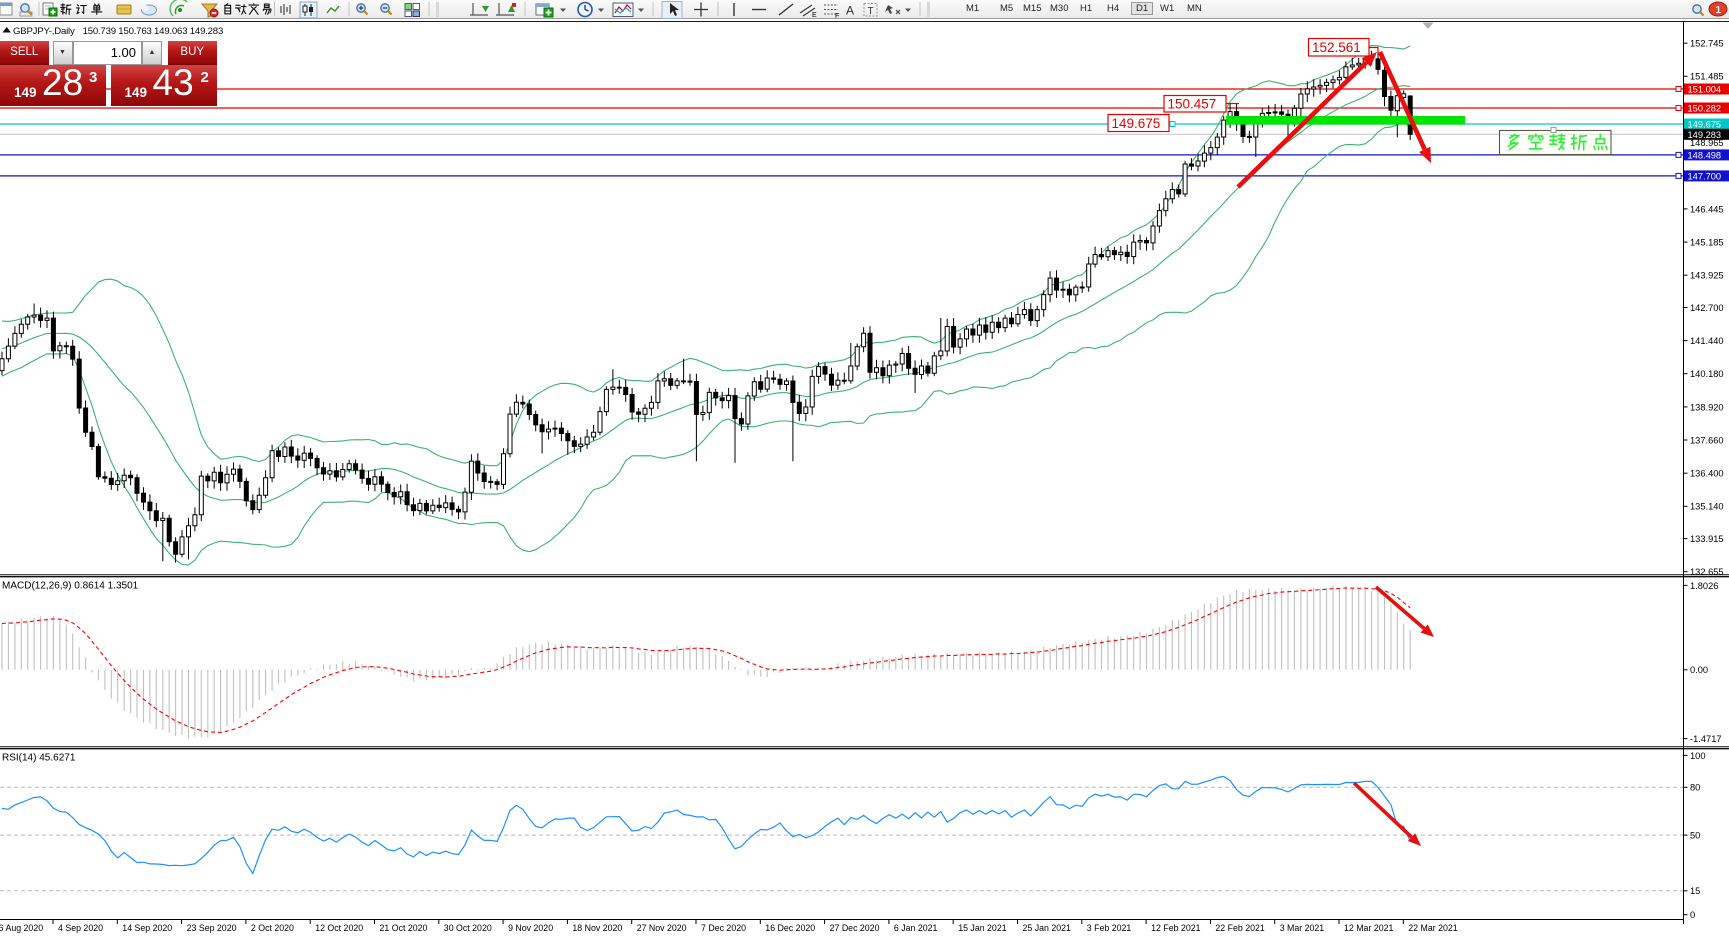 Image resolution: width=1729 pixels, height=938 pixels. What do you see at coordinates (1707, 209) in the screenshot?
I see `svg-text: 146.445` at bounding box center [1707, 209].